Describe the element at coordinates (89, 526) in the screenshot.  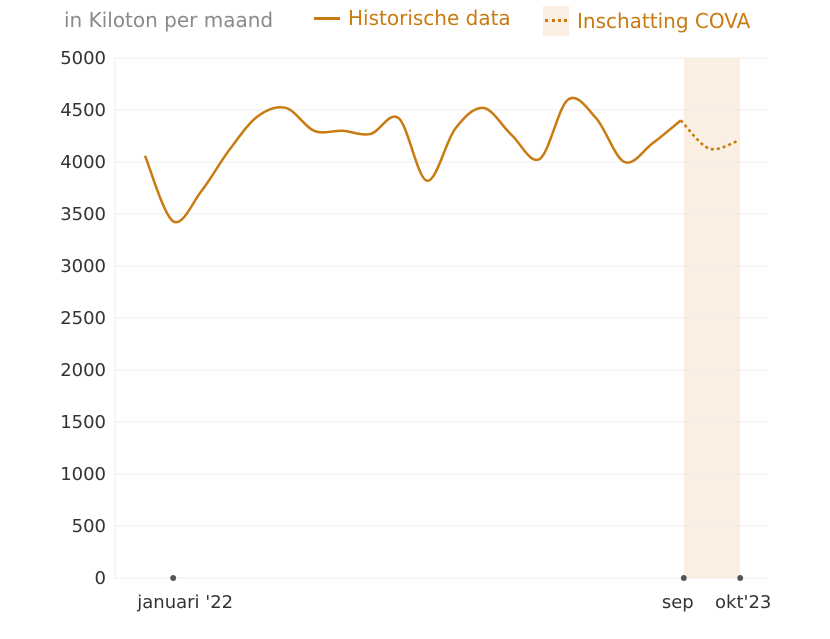
I see `y-tick-label: 500` at that location.